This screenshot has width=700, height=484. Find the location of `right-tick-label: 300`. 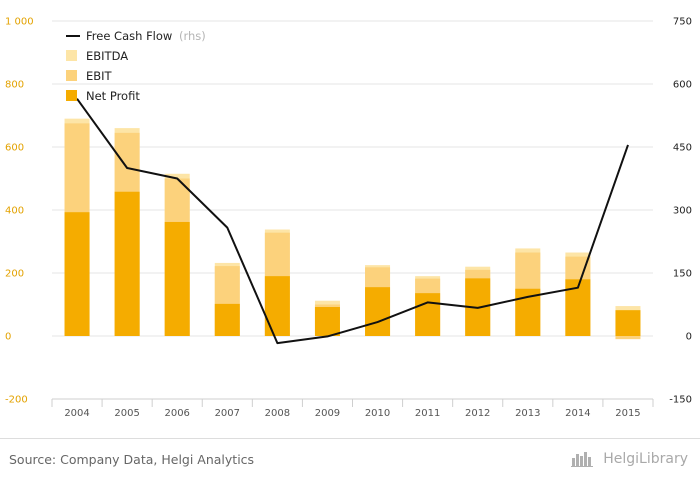

right-tick-label: 300 is located at coordinates (682, 211).